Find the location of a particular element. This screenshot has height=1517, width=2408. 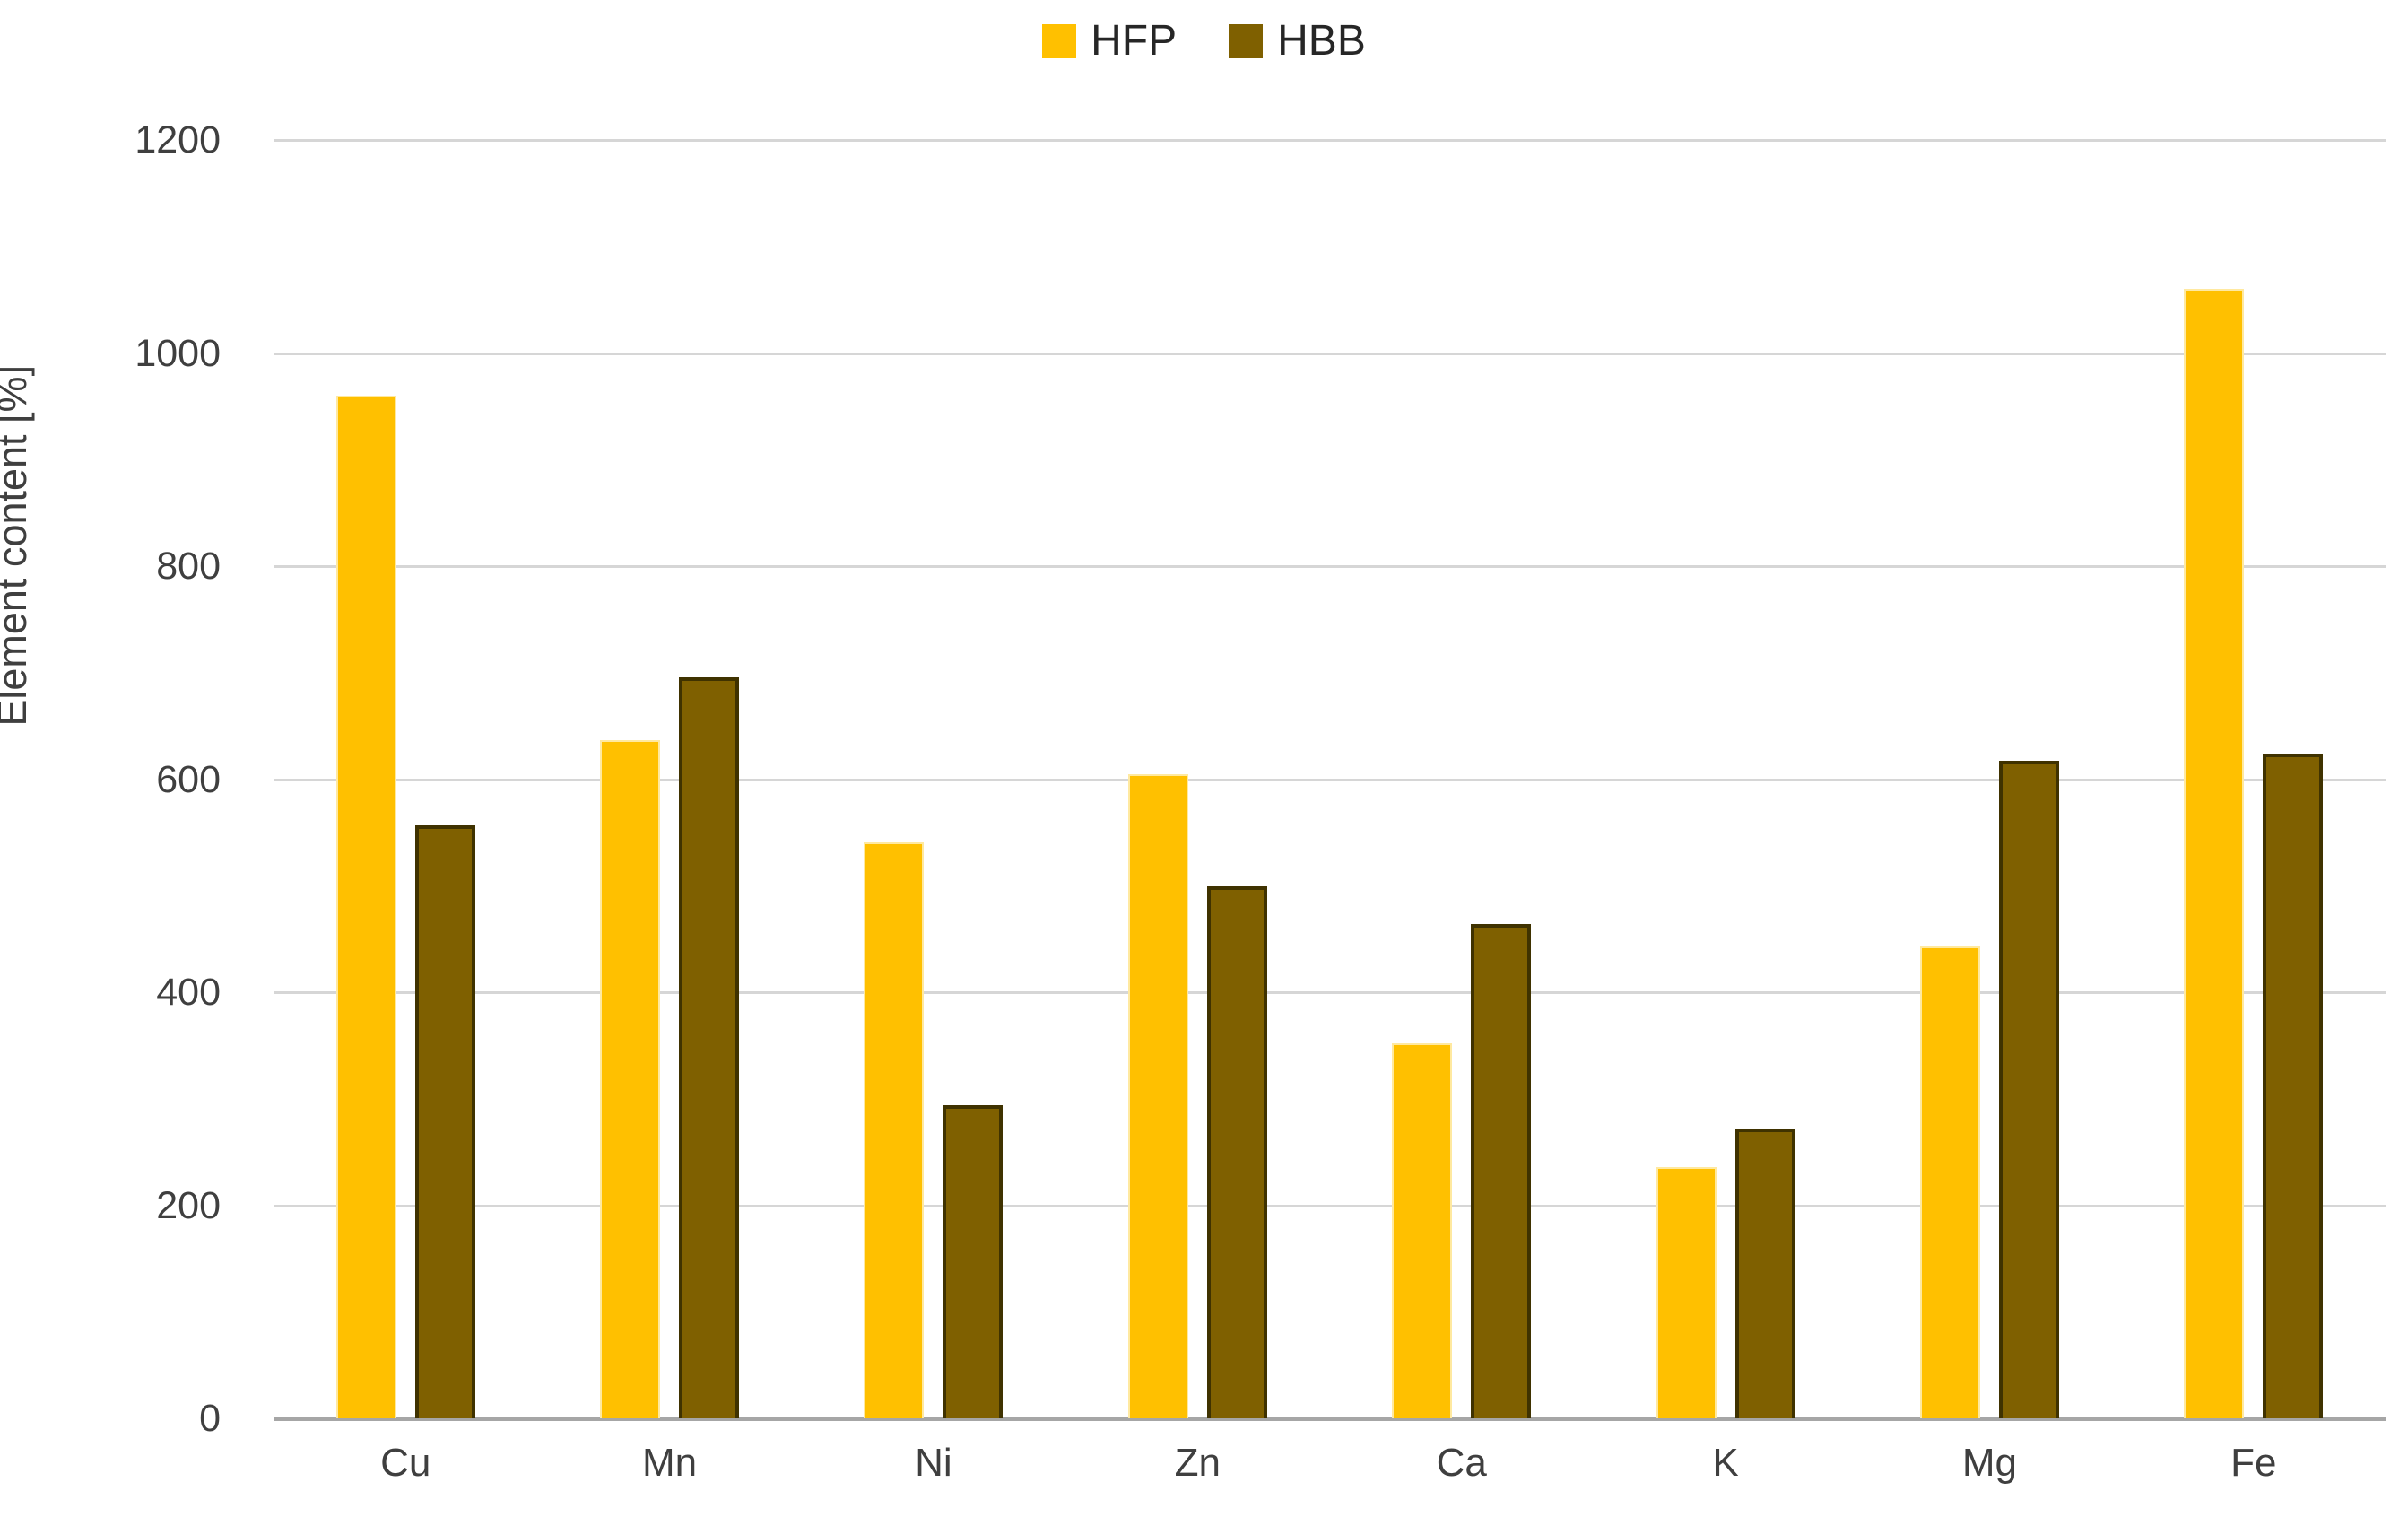

x-axis-baseline is located at coordinates (1330, 1419).